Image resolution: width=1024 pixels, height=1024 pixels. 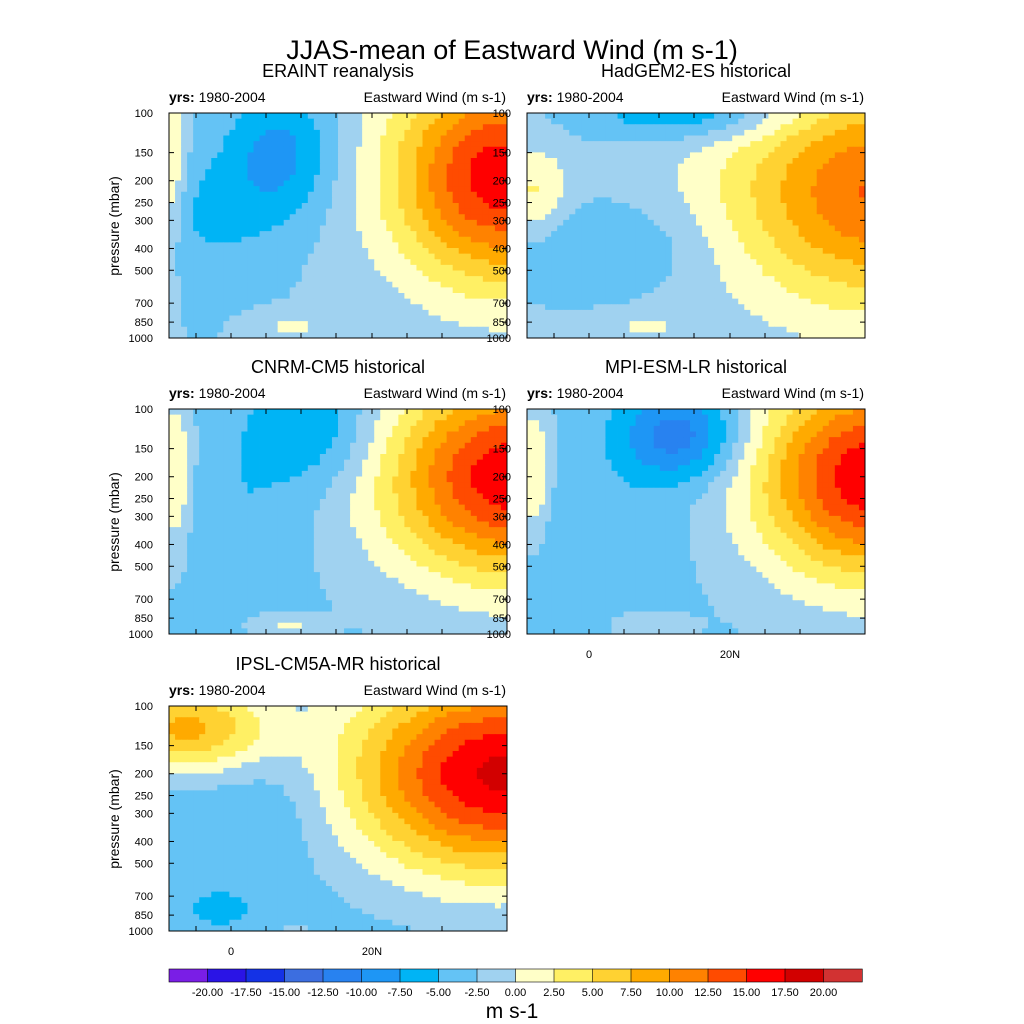 What do you see at coordinates (217, 690) in the screenshot?
I see `yrs-label: yrs: 1980-2004` at bounding box center [217, 690].